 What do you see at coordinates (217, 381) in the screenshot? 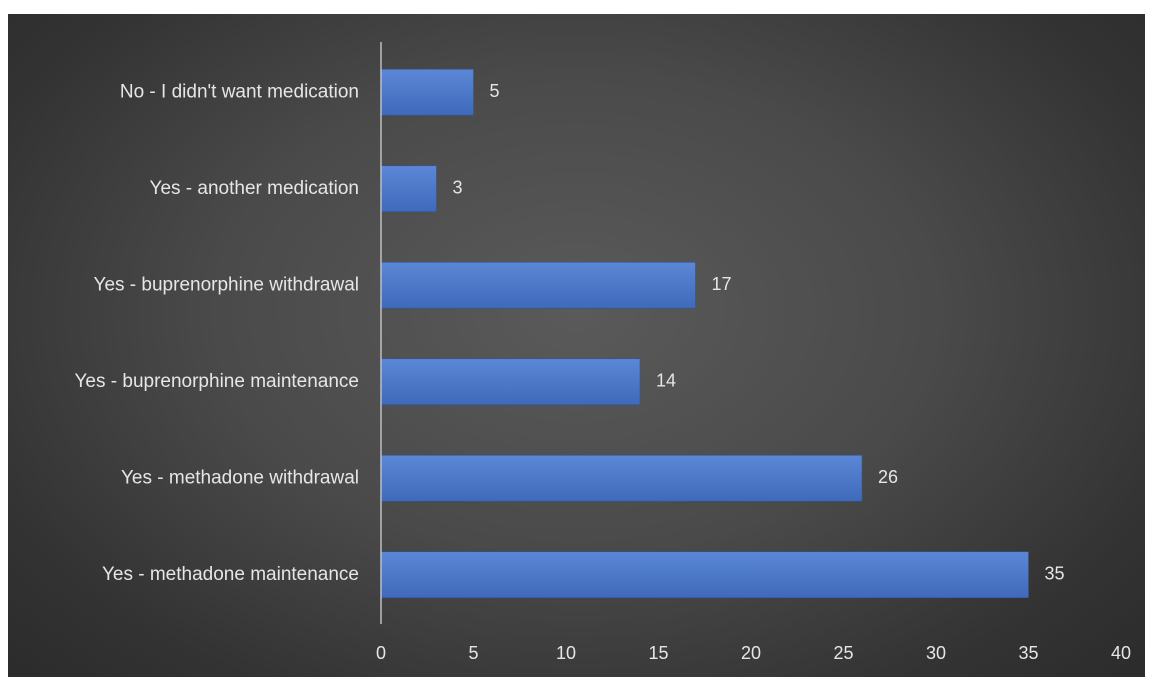
I see `category-label: Yes - buprenorphine maintenance` at bounding box center [217, 381].